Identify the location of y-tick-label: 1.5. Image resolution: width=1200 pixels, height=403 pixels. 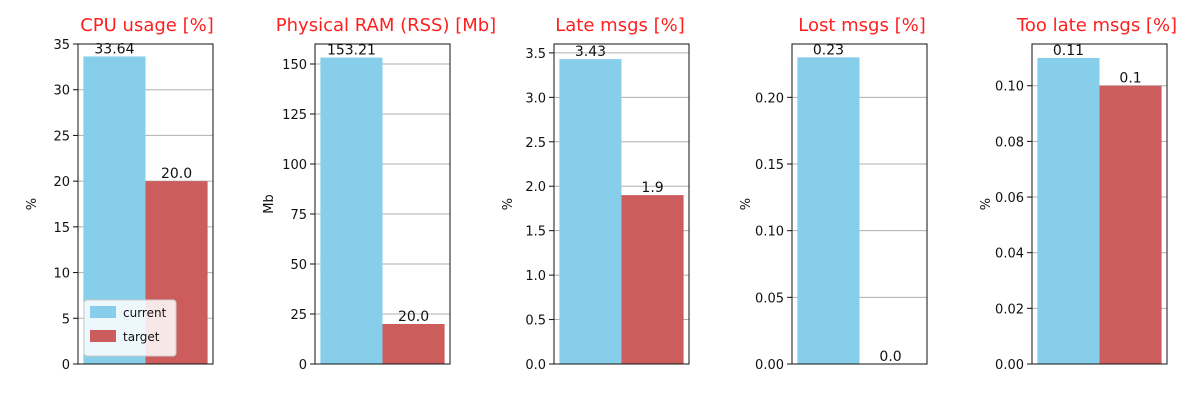
(535, 232).